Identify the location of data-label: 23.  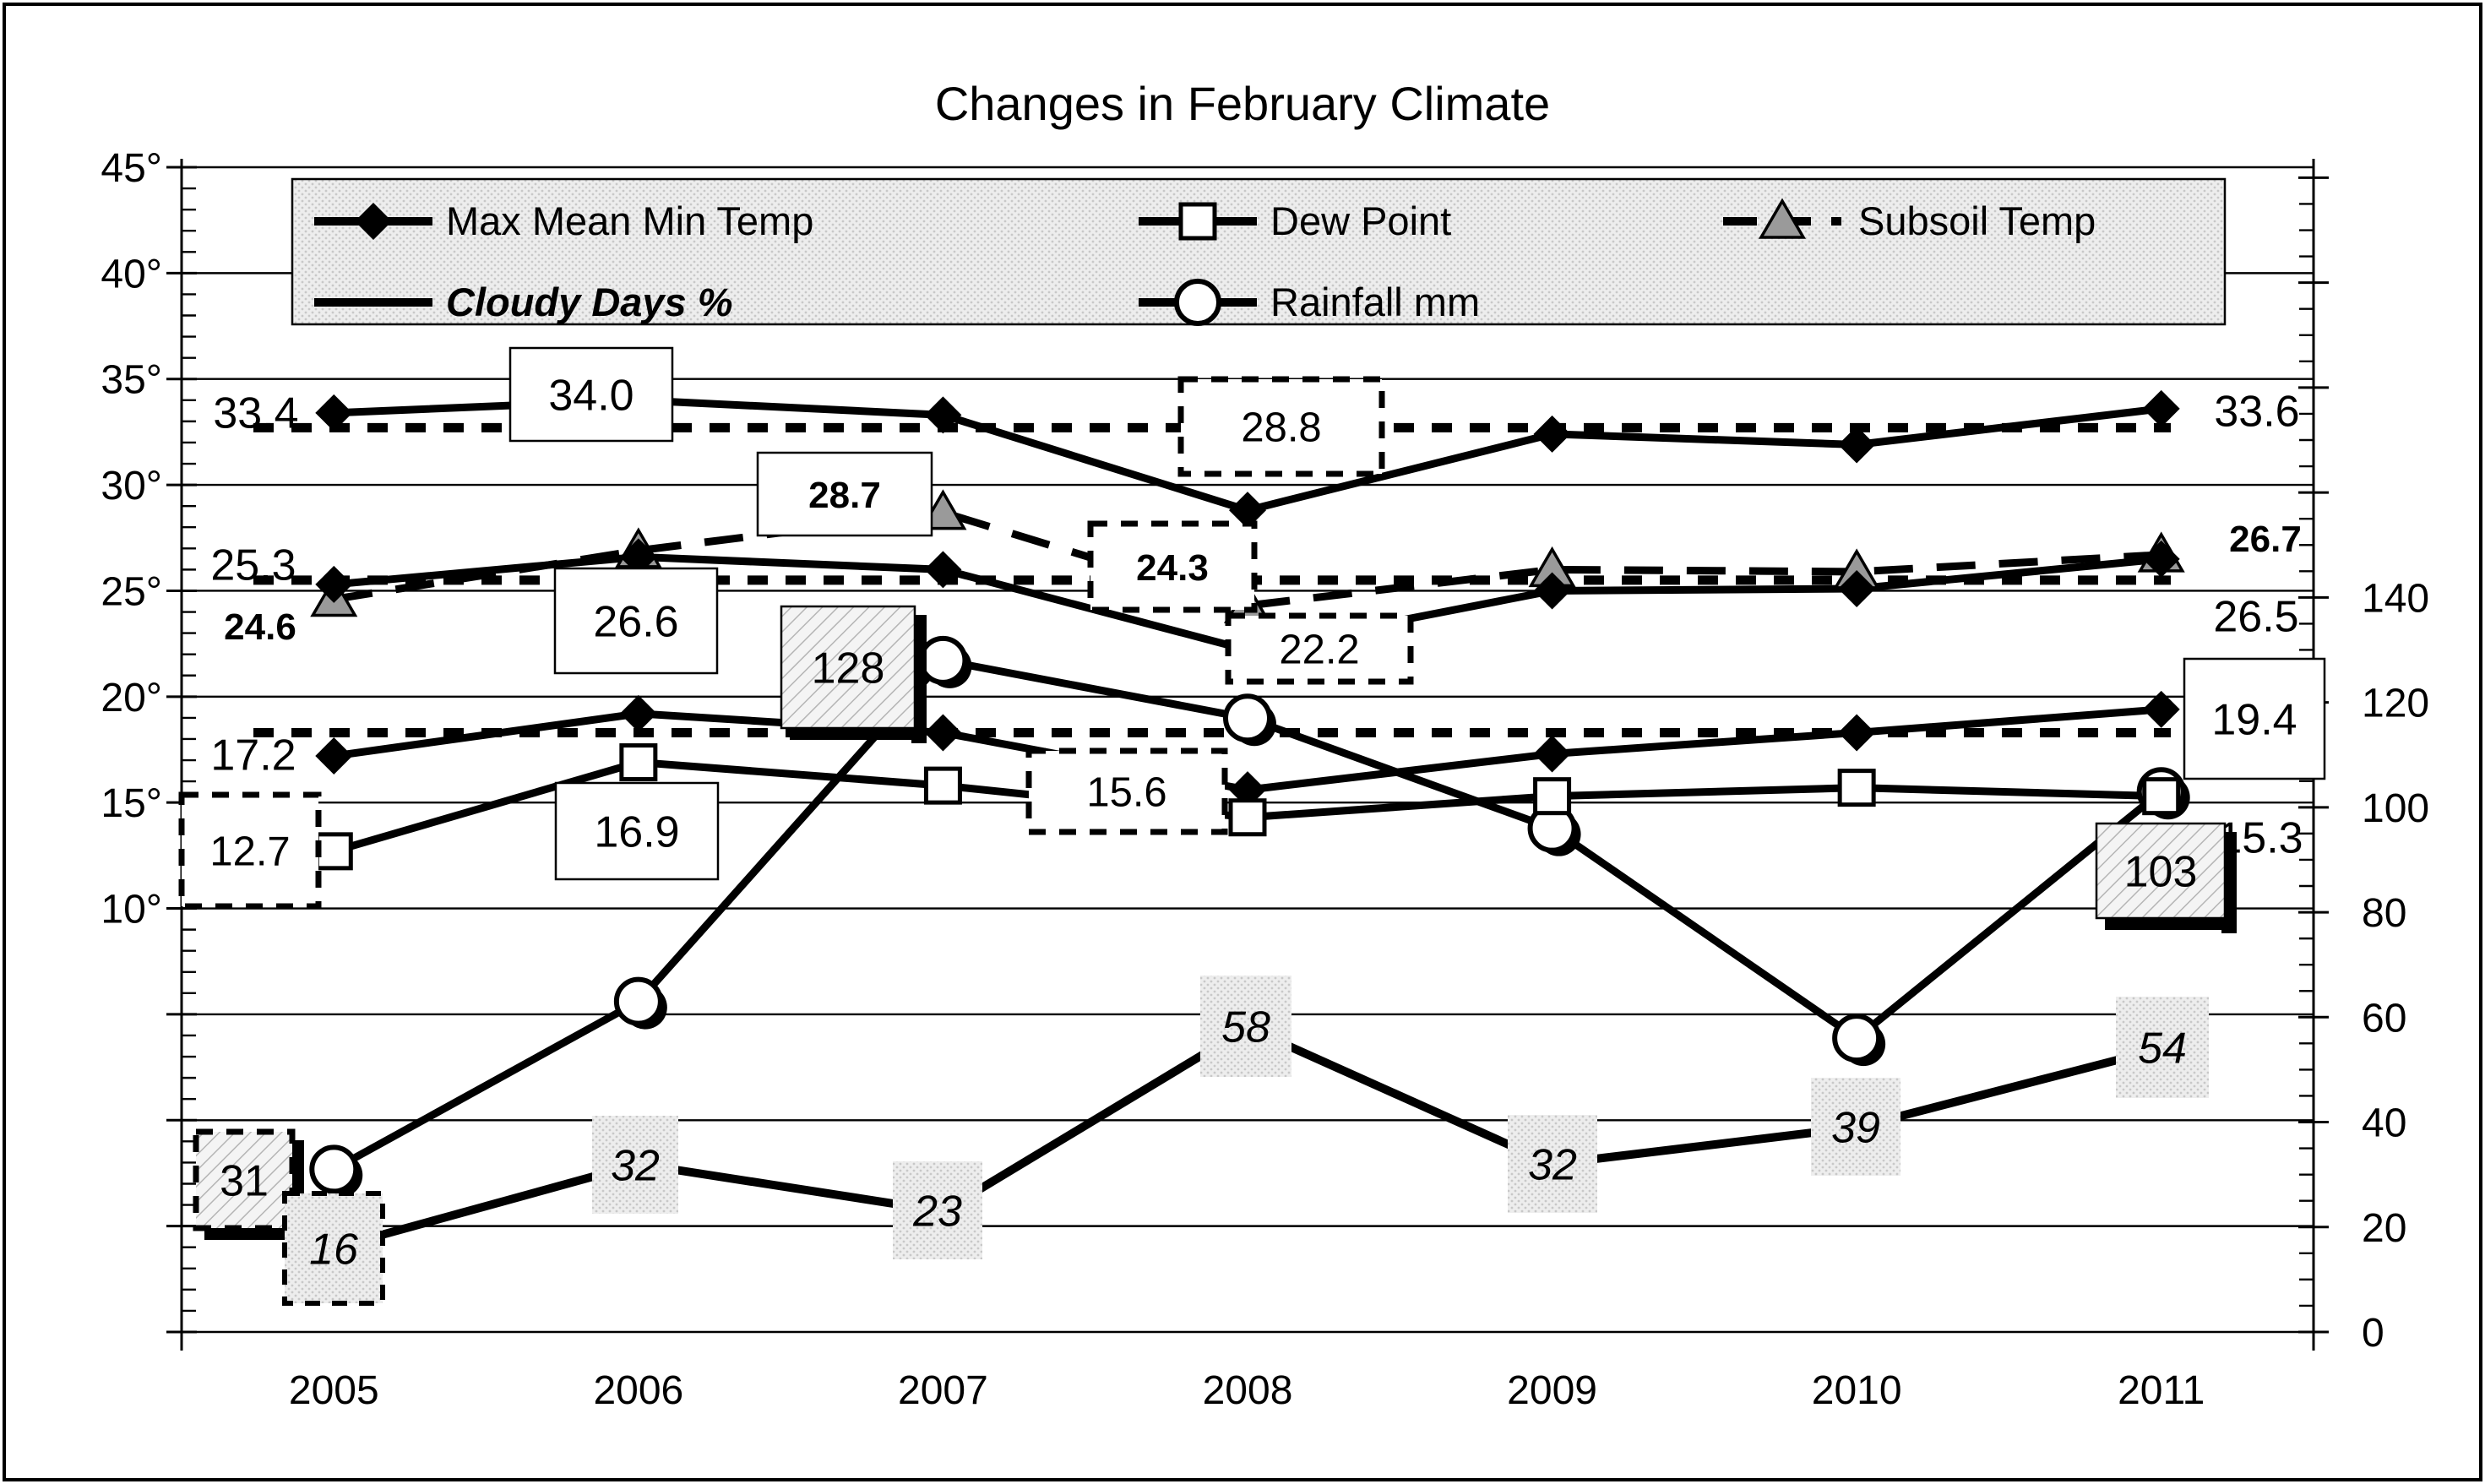
(937, 1212).